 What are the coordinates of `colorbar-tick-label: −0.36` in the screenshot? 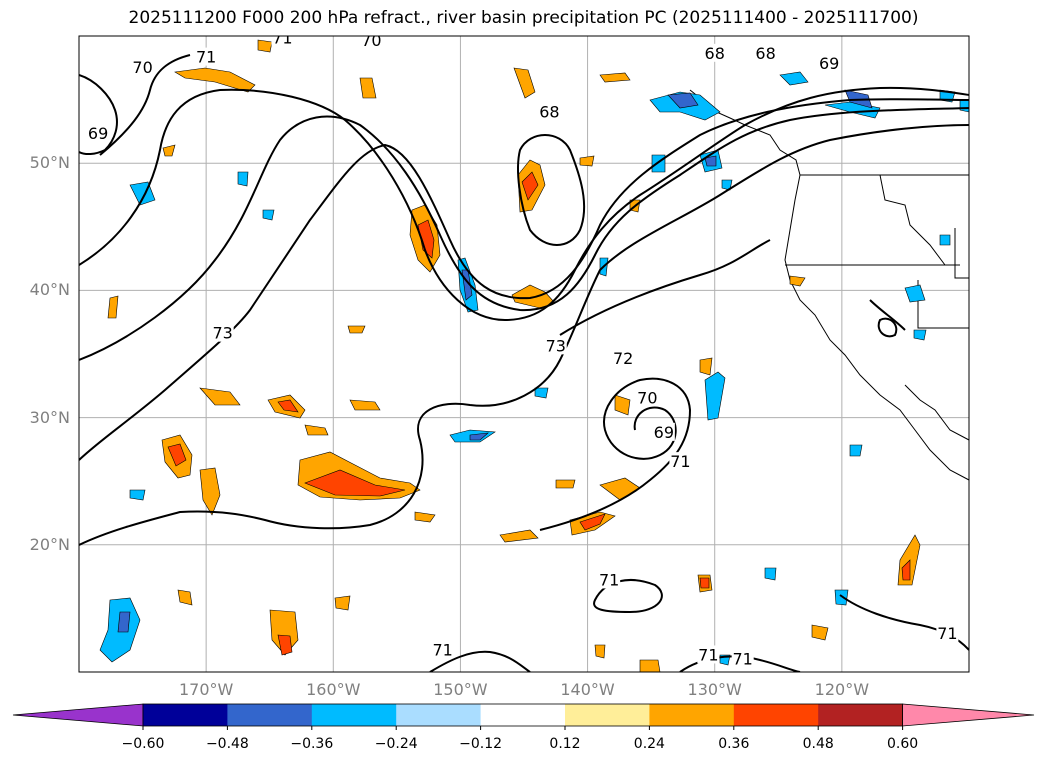 It's located at (312, 744).